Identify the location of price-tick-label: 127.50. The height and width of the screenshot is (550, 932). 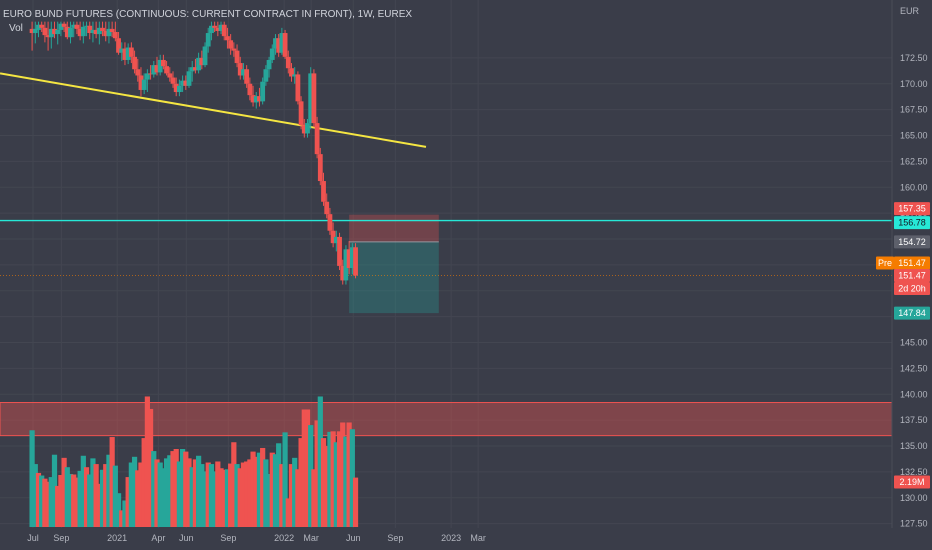
(914, 524).